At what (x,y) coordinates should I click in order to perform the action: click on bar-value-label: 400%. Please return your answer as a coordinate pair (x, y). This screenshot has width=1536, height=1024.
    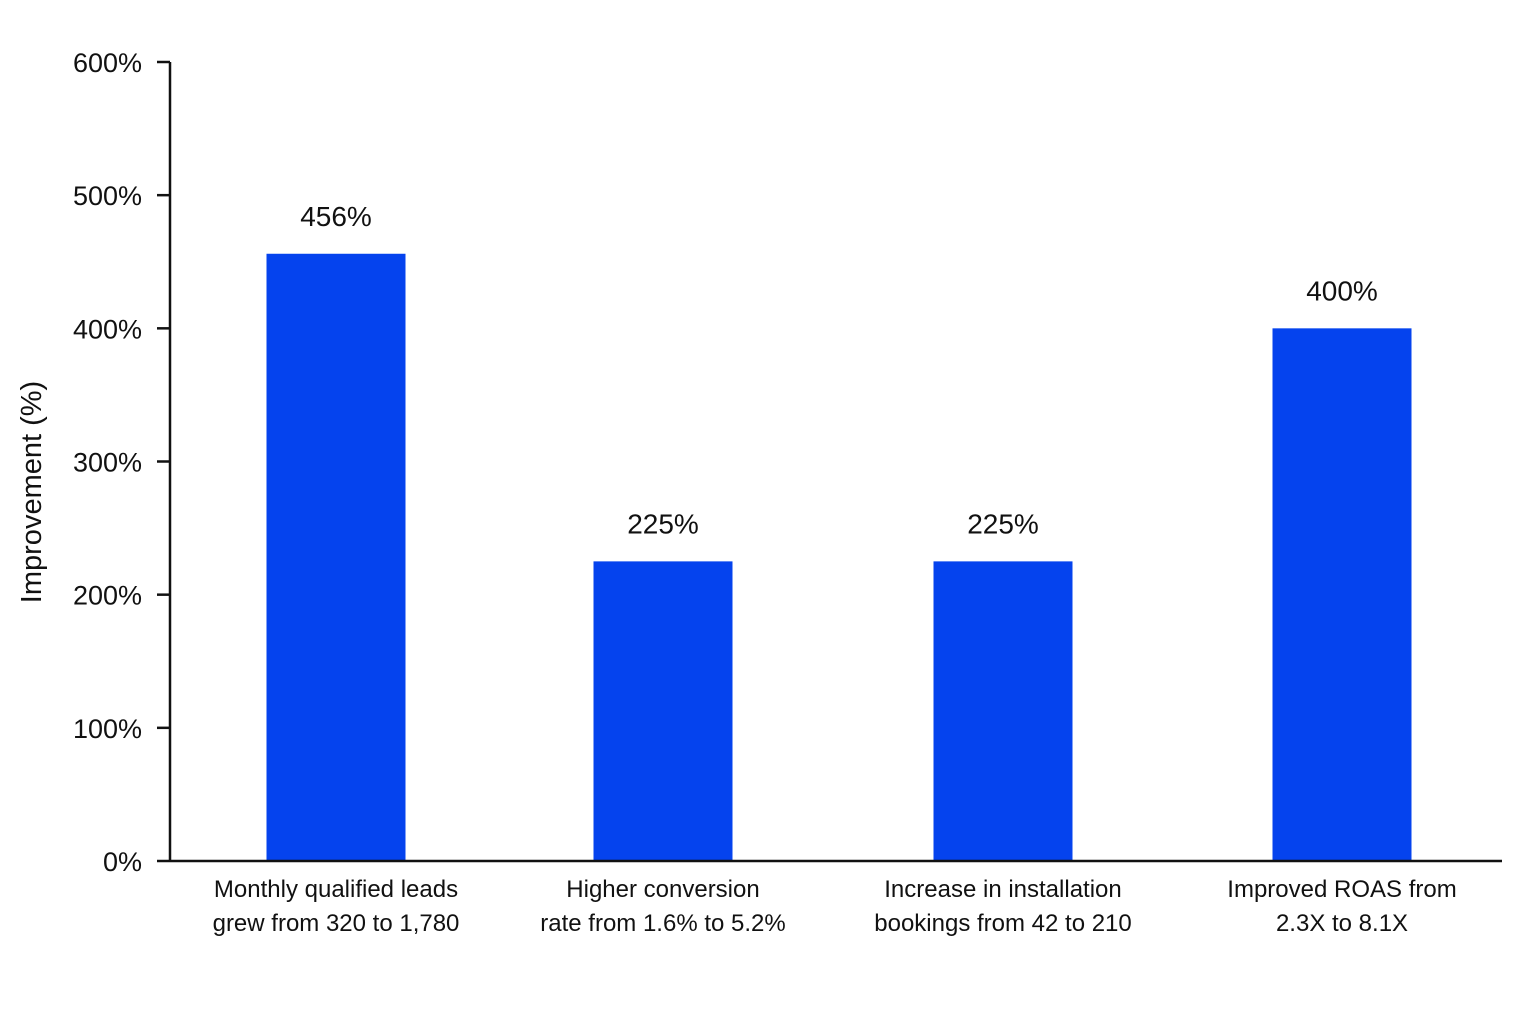
    Looking at the image, I should click on (1342, 290).